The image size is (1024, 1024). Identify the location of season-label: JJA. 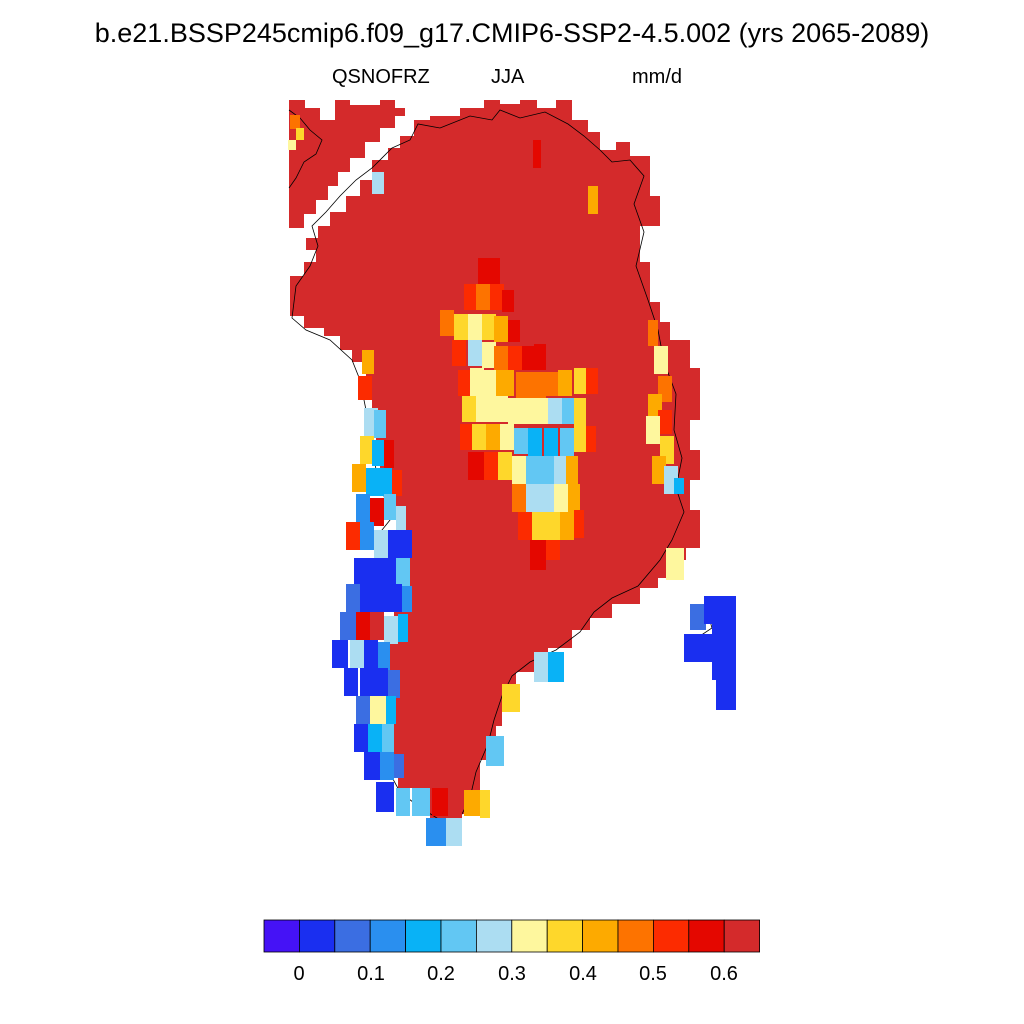
(508, 77).